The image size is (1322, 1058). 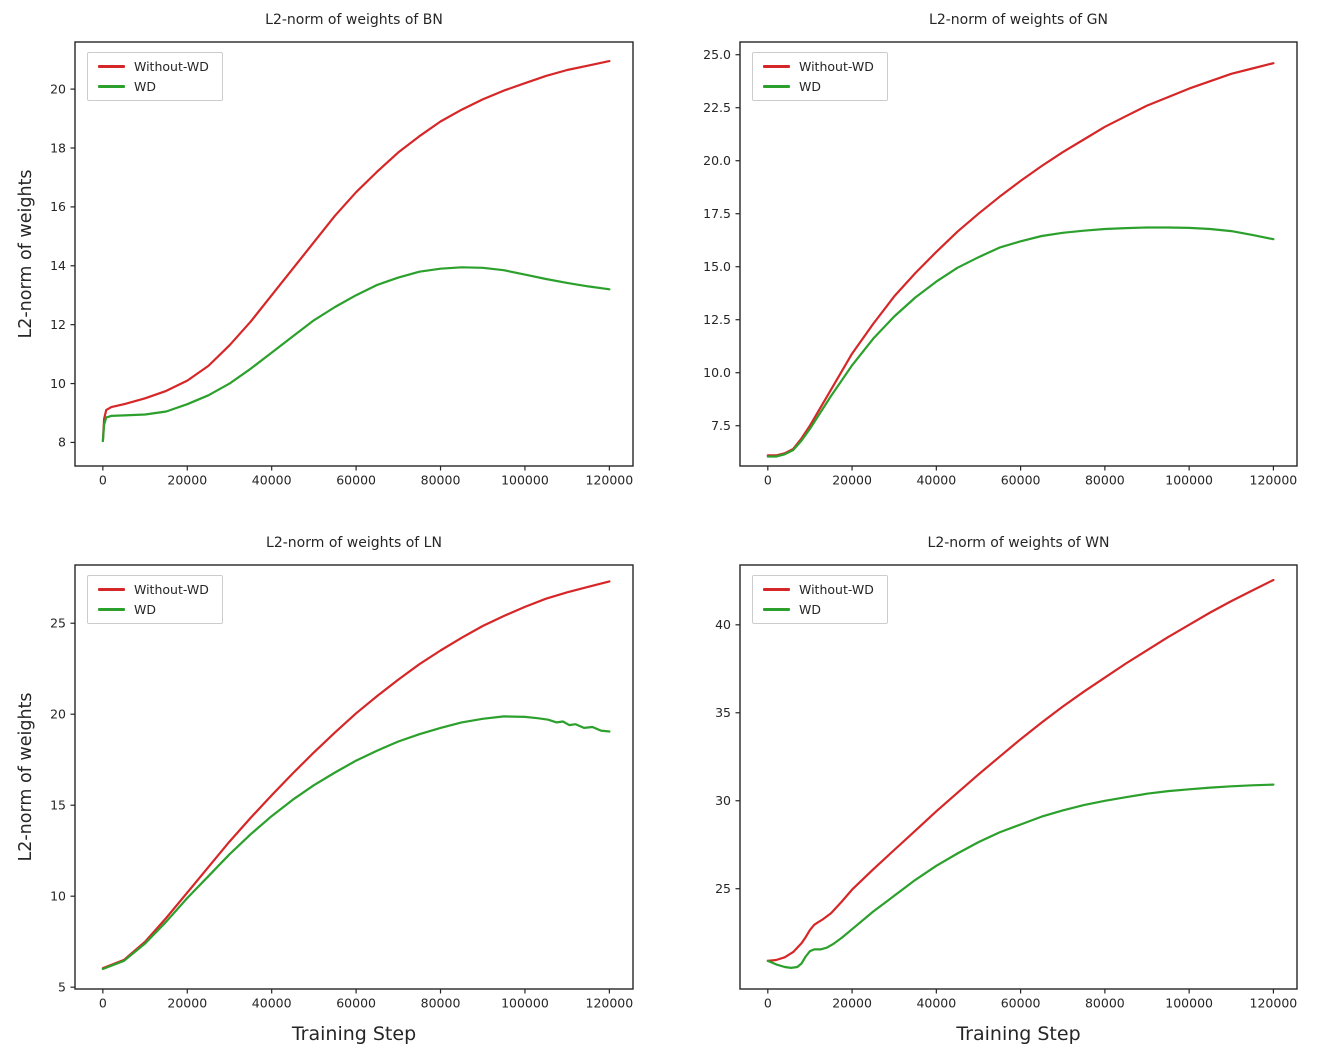 I want to click on svg-text: 5, so click(x=62, y=986).